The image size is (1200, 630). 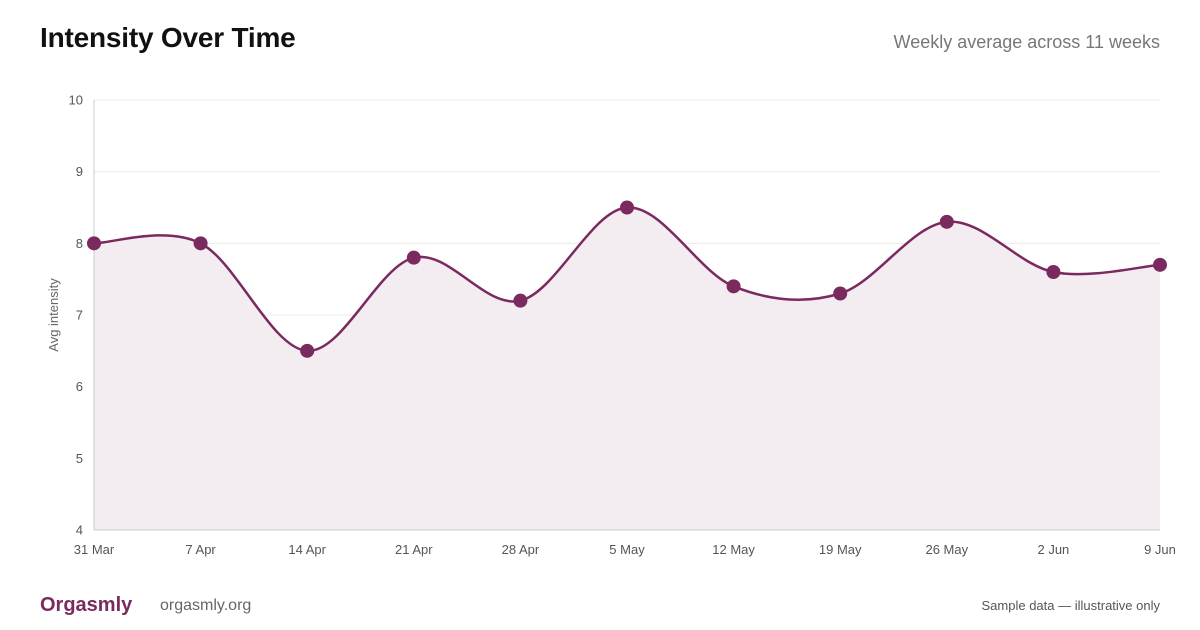 What do you see at coordinates (79, 171) in the screenshot?
I see `y-tick-label: 9` at bounding box center [79, 171].